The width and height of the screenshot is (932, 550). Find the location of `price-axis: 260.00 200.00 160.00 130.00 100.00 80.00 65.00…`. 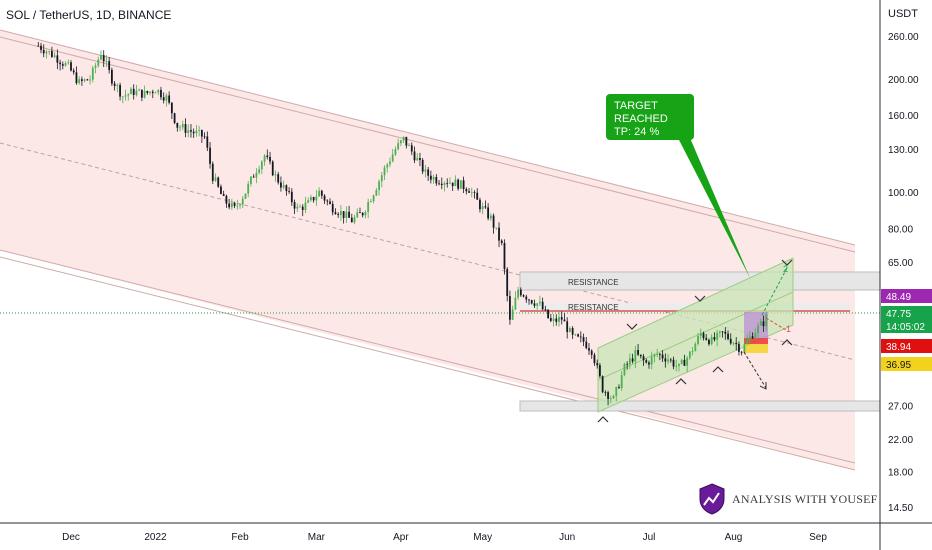

price-axis: 260.00 200.00 160.00 130.00 100.00 80.00 65.00… is located at coordinates (903, 273).